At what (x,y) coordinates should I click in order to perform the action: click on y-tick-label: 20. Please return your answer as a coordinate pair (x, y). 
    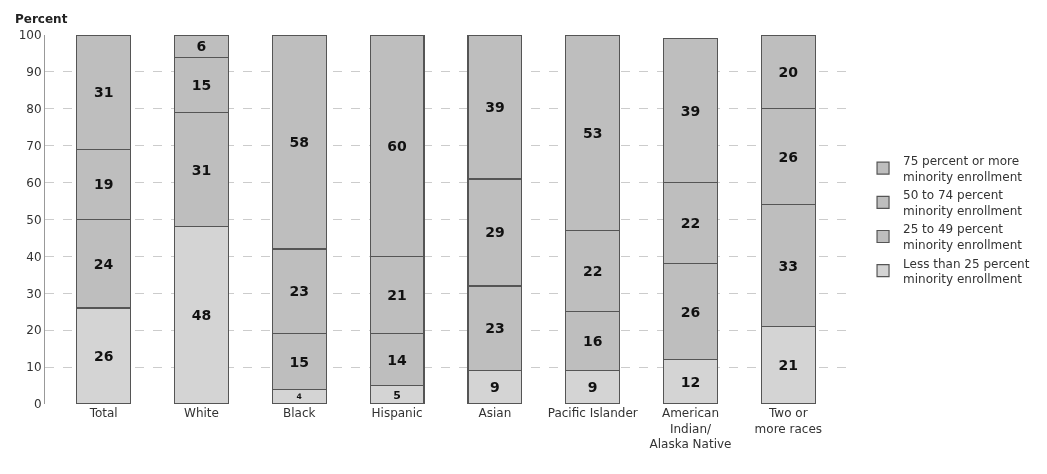
    Looking at the image, I should click on (34, 330).